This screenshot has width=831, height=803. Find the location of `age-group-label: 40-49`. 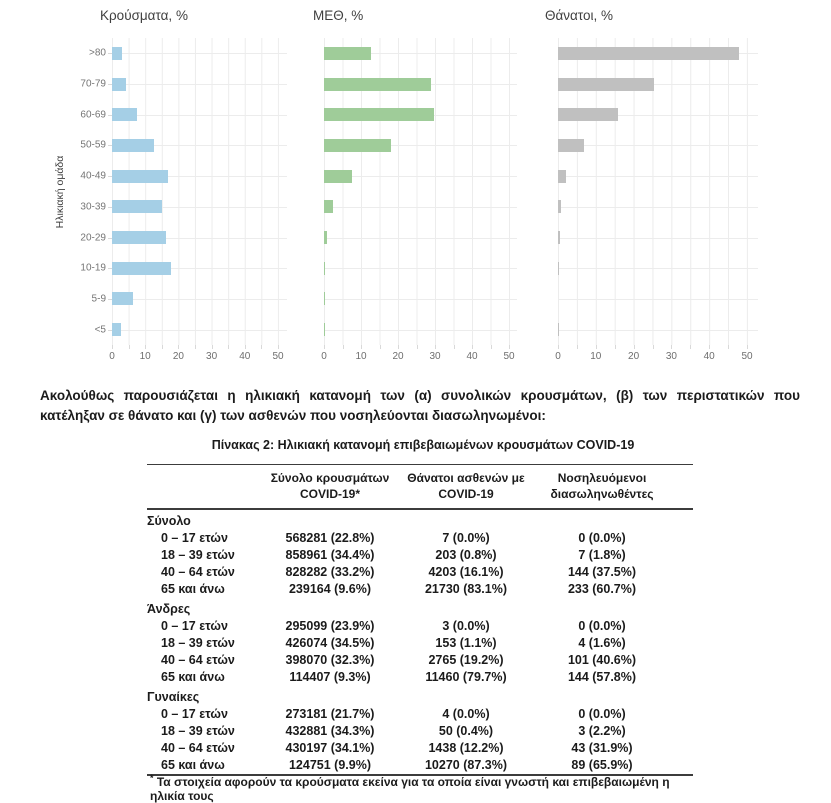

age-group-label: 40-49 is located at coordinates (93, 176).